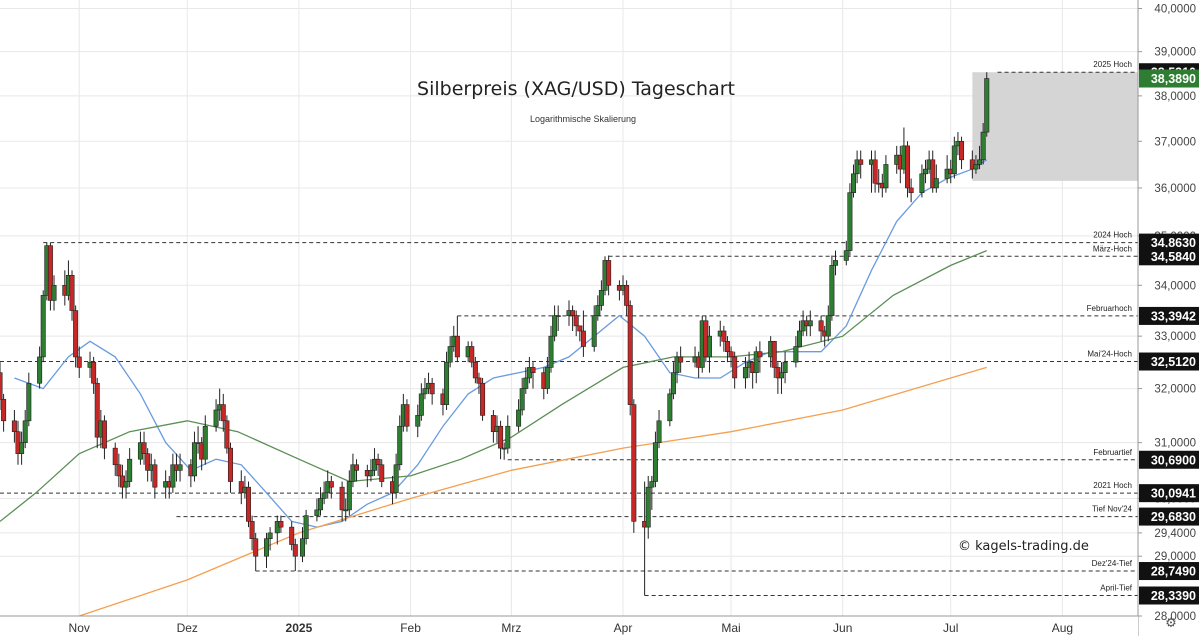 The width and height of the screenshot is (1200, 636). Describe the element at coordinates (1175, 444) in the screenshot. I see `y-tick-label: 31,0000` at that location.